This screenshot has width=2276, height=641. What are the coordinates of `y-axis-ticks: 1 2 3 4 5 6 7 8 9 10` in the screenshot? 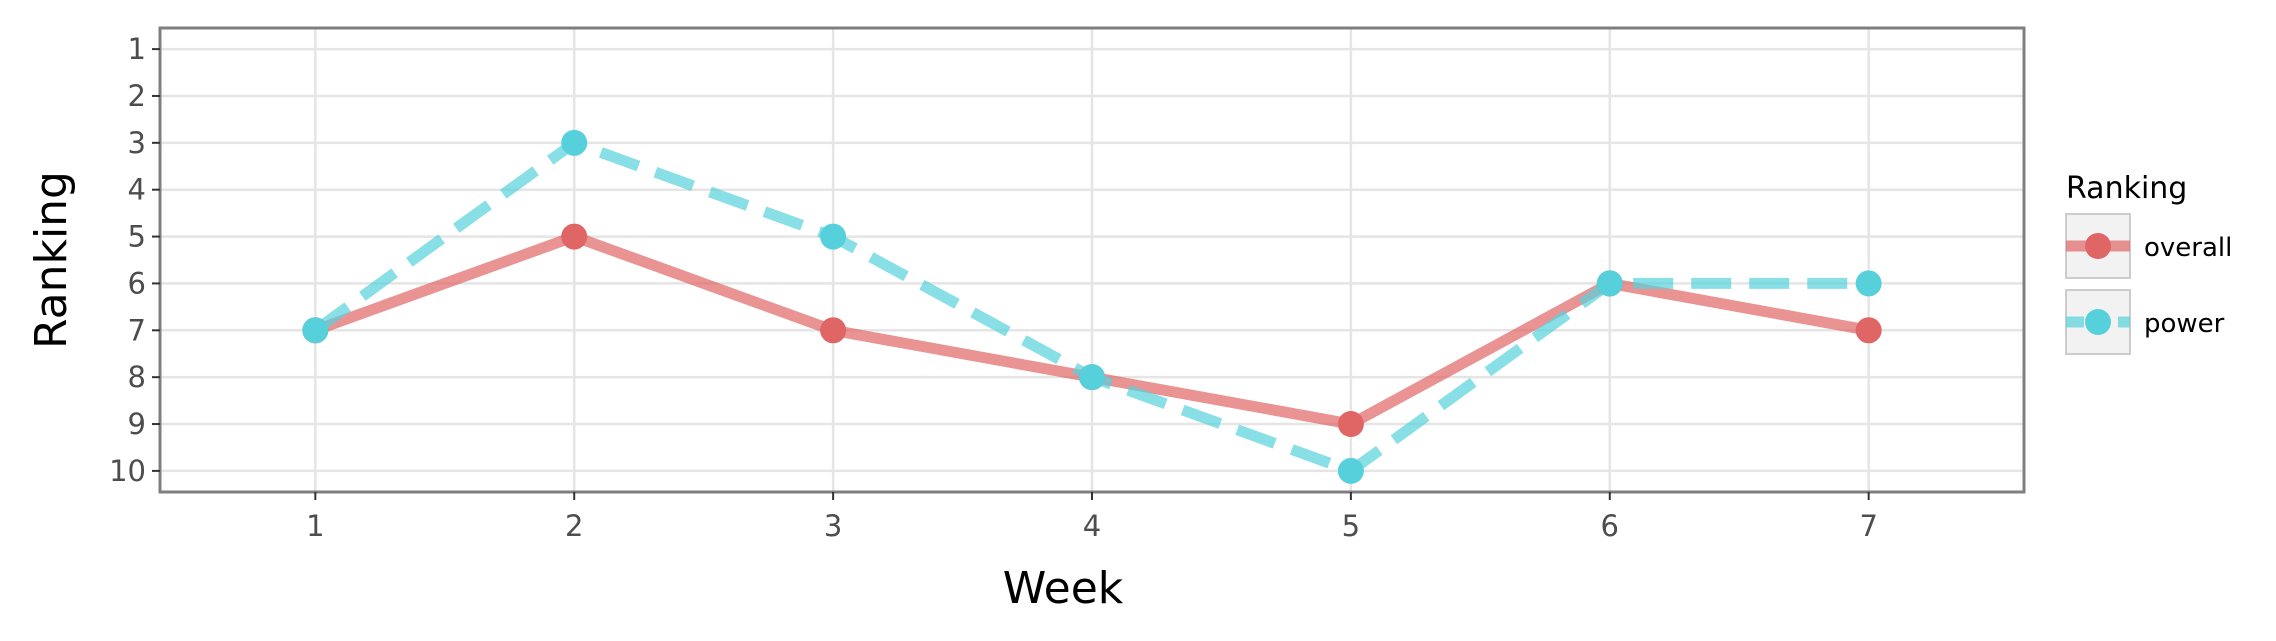 It's located at (134, 260).